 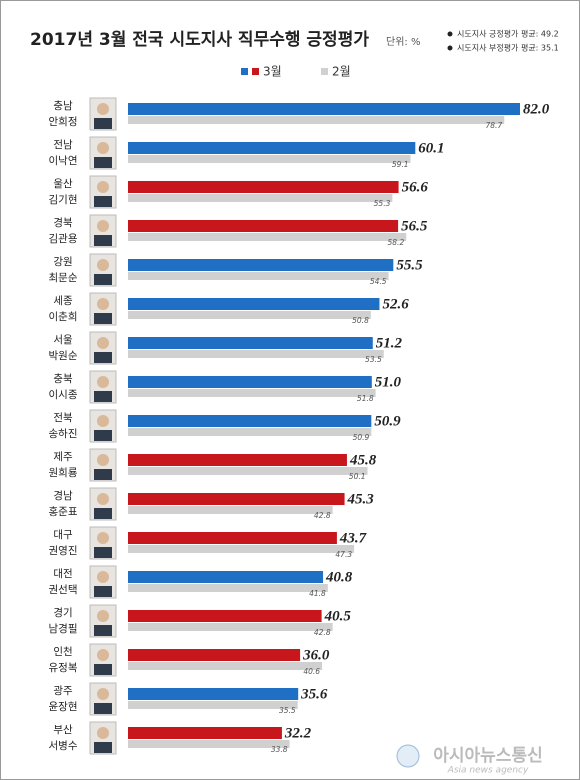 What do you see at coordinates (63, 278) in the screenshot?
I see `name-label: 최문순` at bounding box center [63, 278].